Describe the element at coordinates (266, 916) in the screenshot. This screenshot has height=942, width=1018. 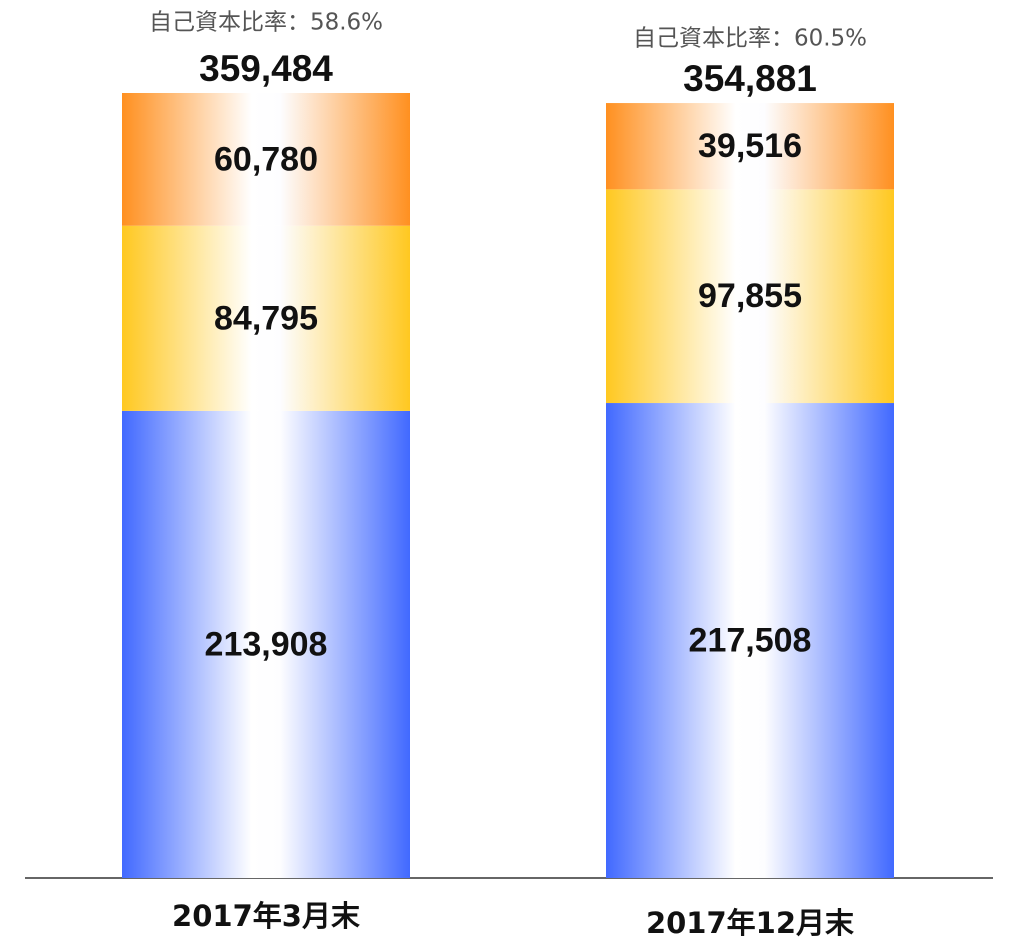
I see `x-tick-label: 2017年3月末` at that location.